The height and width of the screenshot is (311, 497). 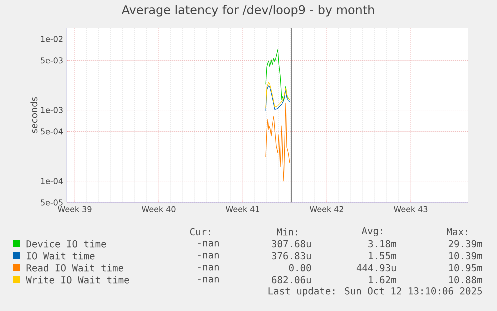 What do you see at coordinates (78, 280) in the screenshot?
I see `legend-label: Write IO Wait time` at bounding box center [78, 280].